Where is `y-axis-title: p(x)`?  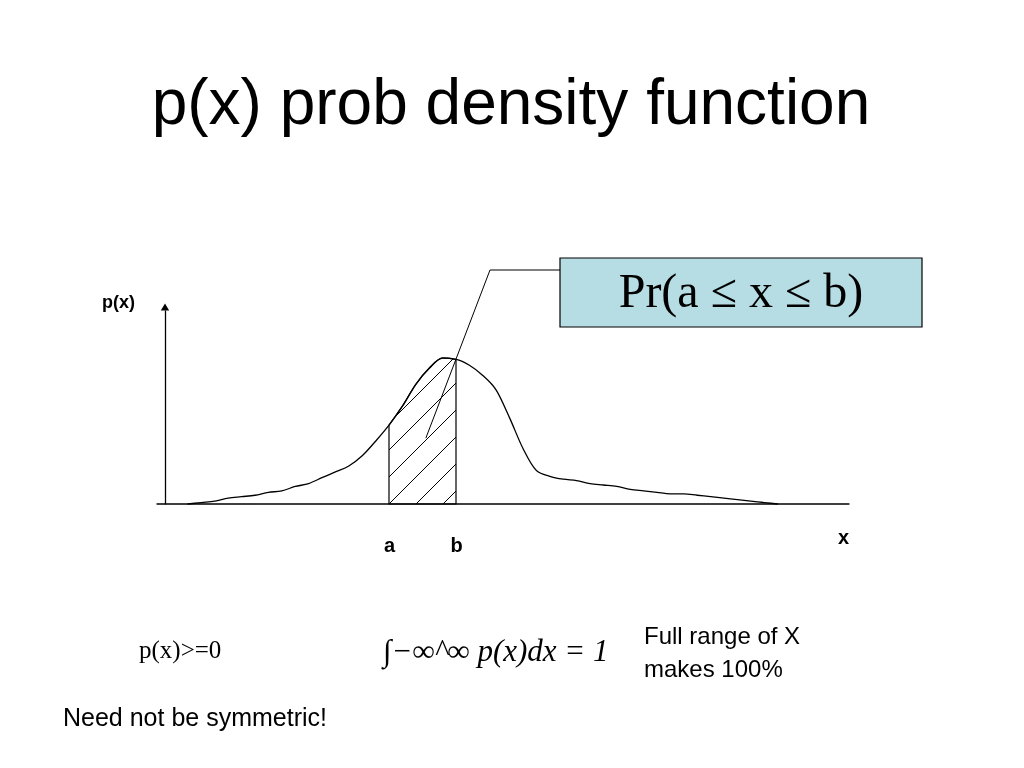 y-axis-title: p(x) is located at coordinates (118, 301).